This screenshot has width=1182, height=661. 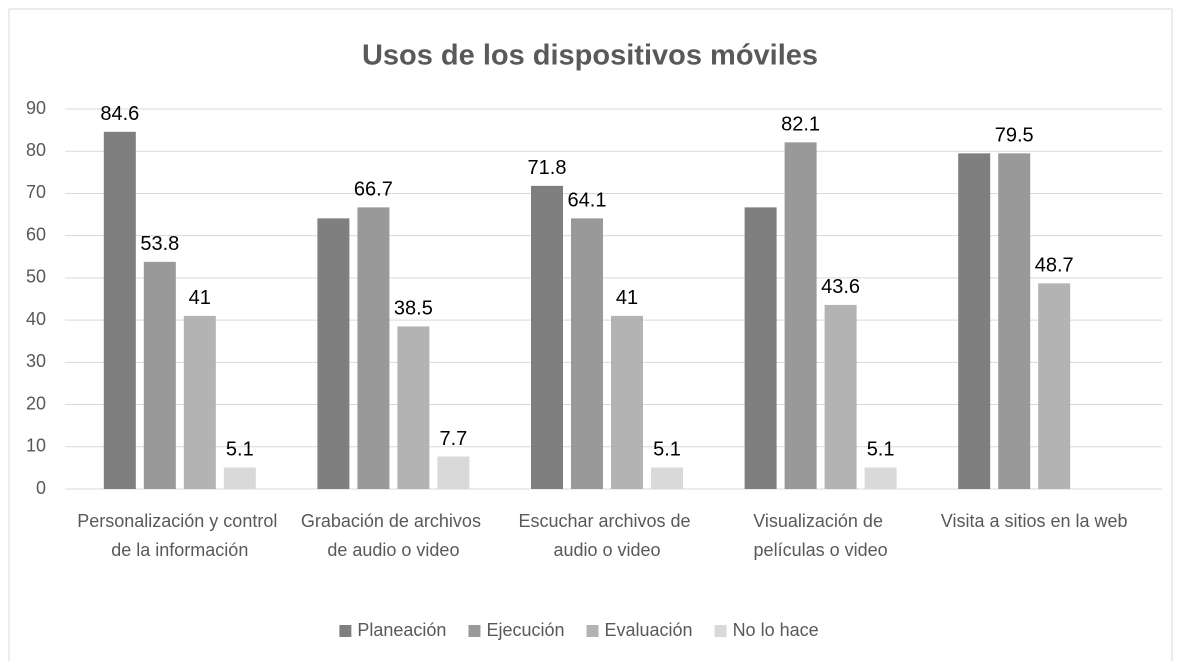 I want to click on y-tick-label: 40, so click(x=36, y=319).